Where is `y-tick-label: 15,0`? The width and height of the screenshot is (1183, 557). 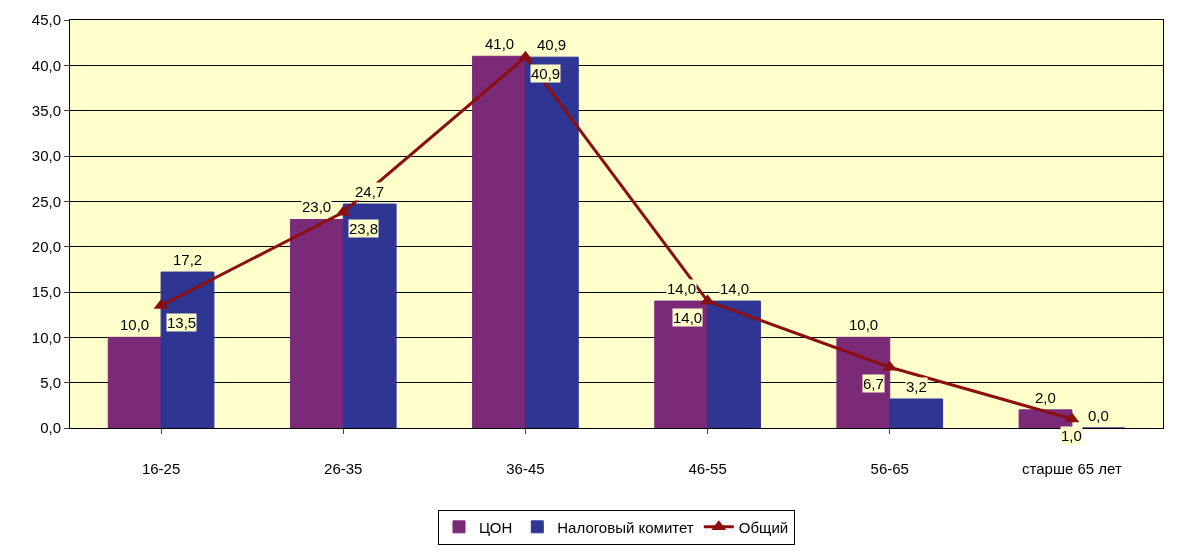 y-tick-label: 15,0 is located at coordinates (46, 292).